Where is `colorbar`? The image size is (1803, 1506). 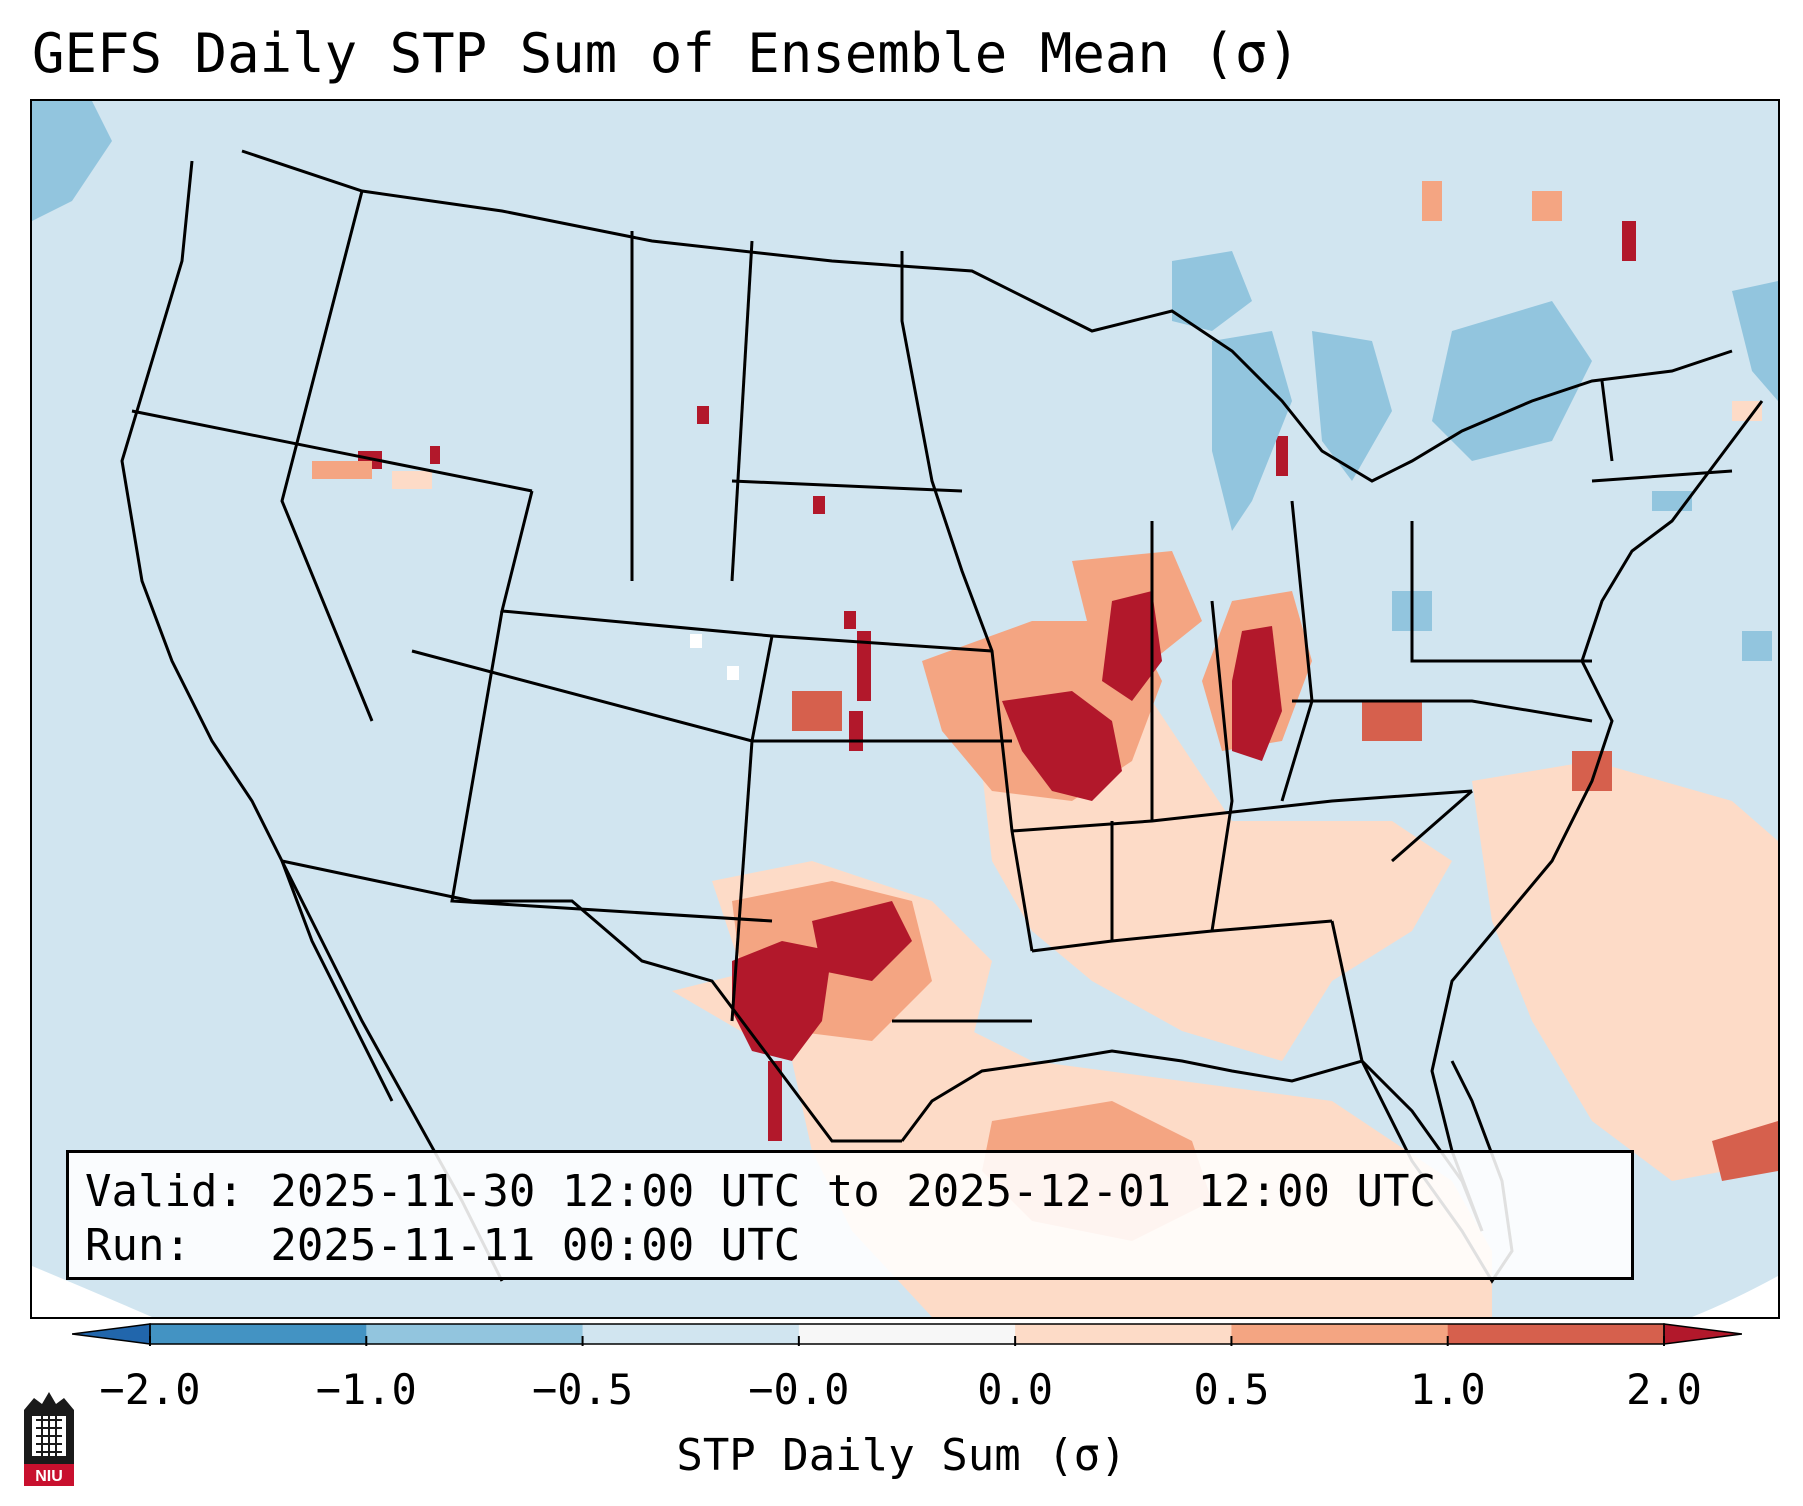 colorbar is located at coordinates (907, 1334).